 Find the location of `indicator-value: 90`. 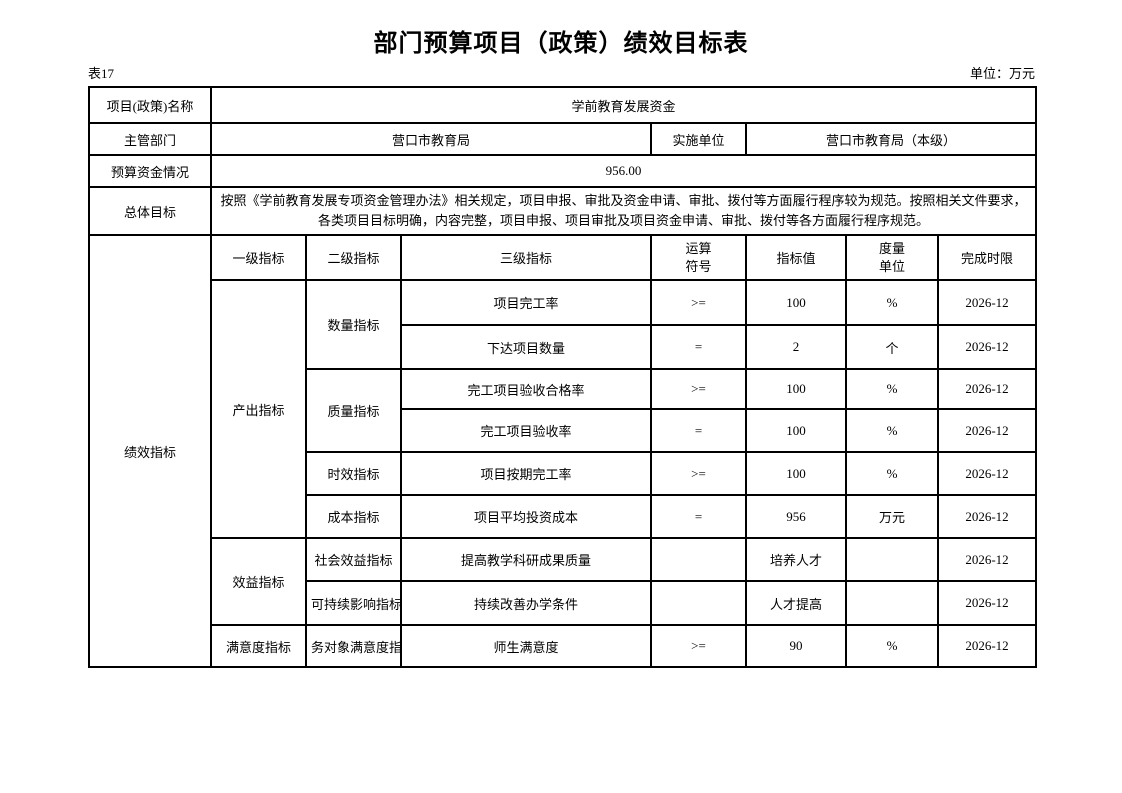

indicator-value: 90 is located at coordinates (796, 646).